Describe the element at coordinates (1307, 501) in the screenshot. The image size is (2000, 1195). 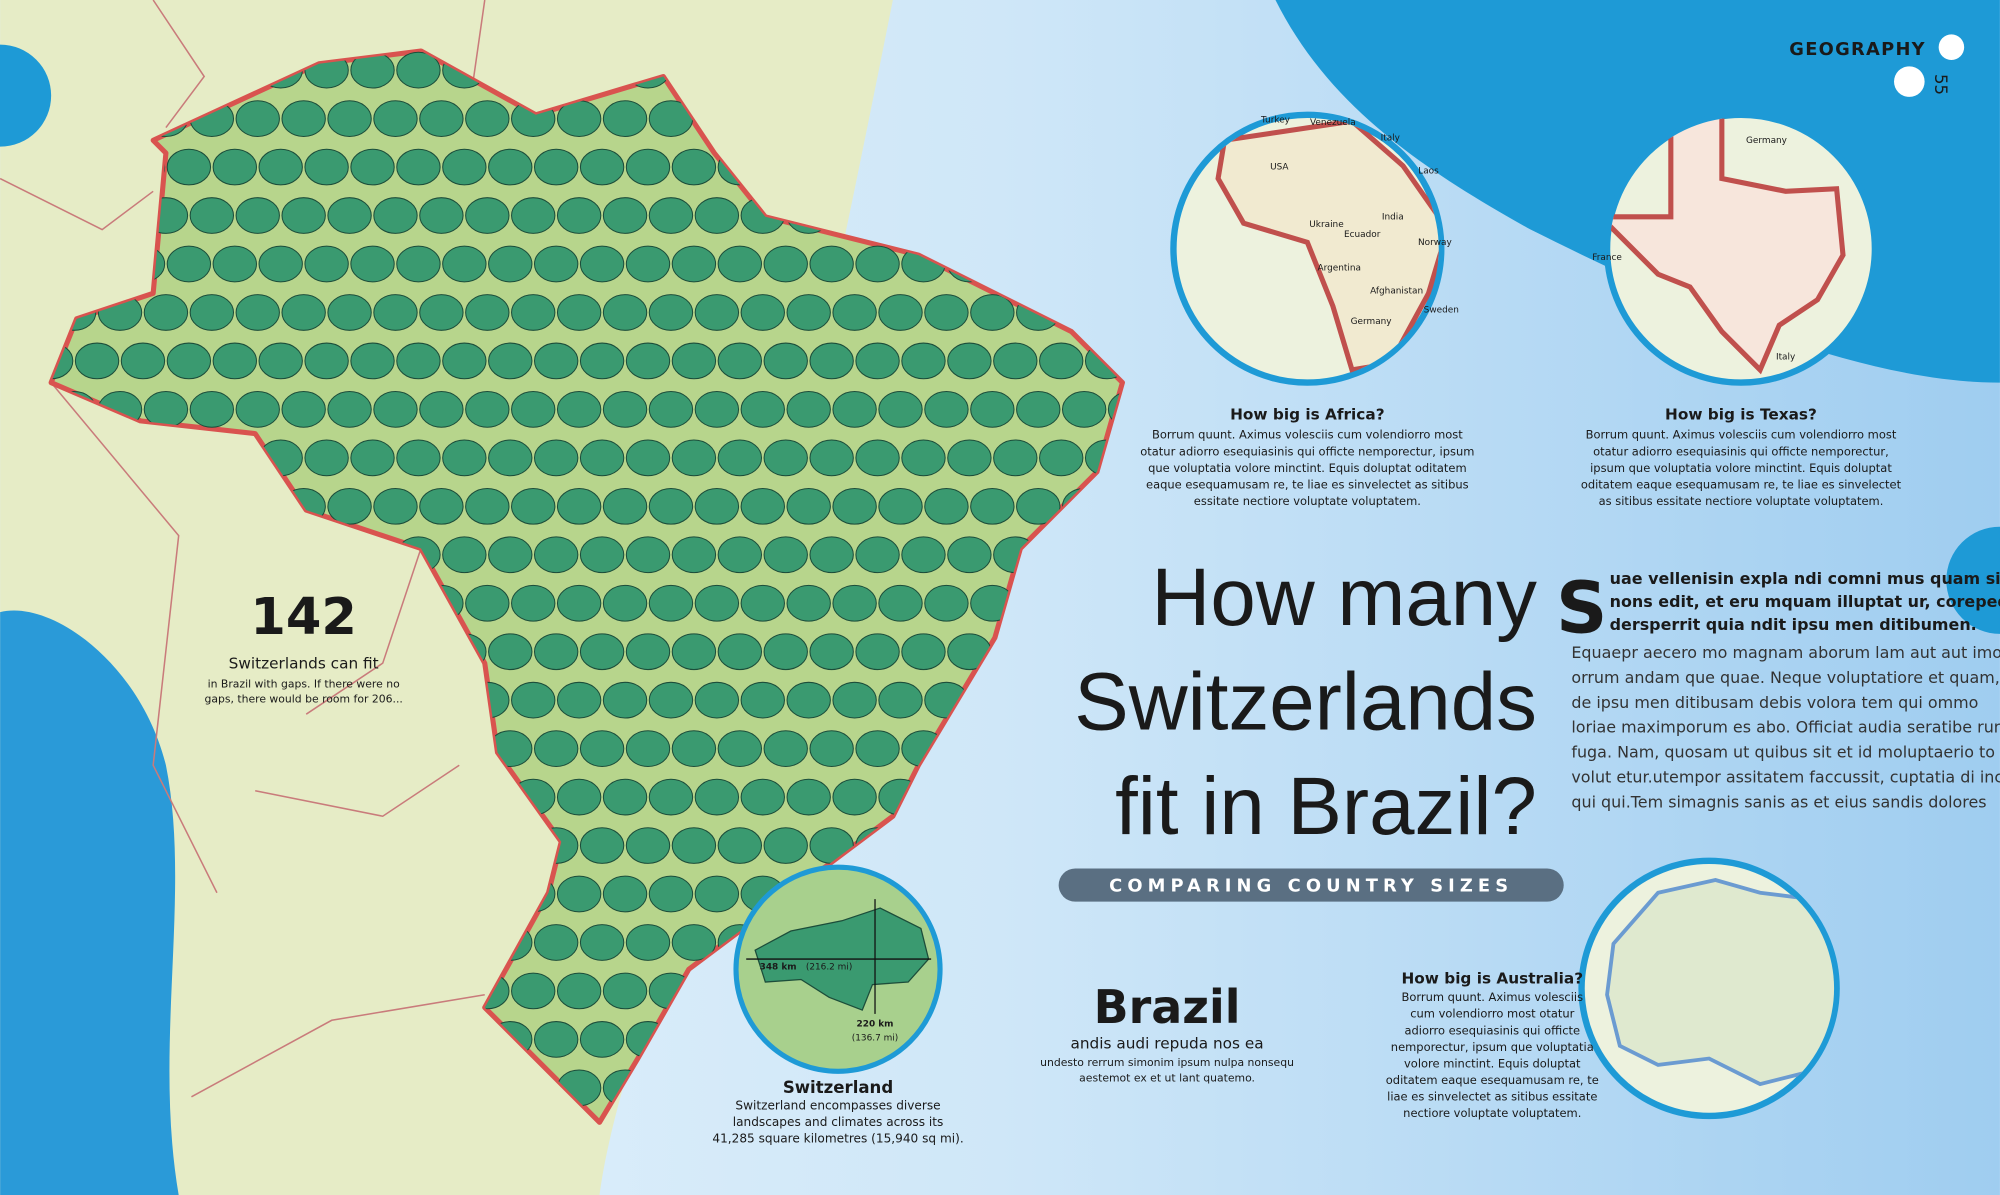
I see `inset-text: essitate nectiore voluptate voluptatem.` at that location.